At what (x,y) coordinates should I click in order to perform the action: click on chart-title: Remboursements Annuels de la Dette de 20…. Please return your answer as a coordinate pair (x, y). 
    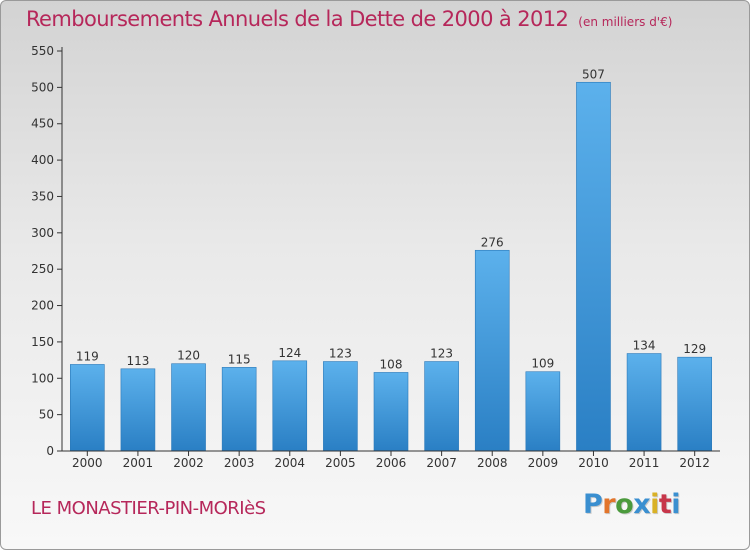
    Looking at the image, I should click on (349, 19).